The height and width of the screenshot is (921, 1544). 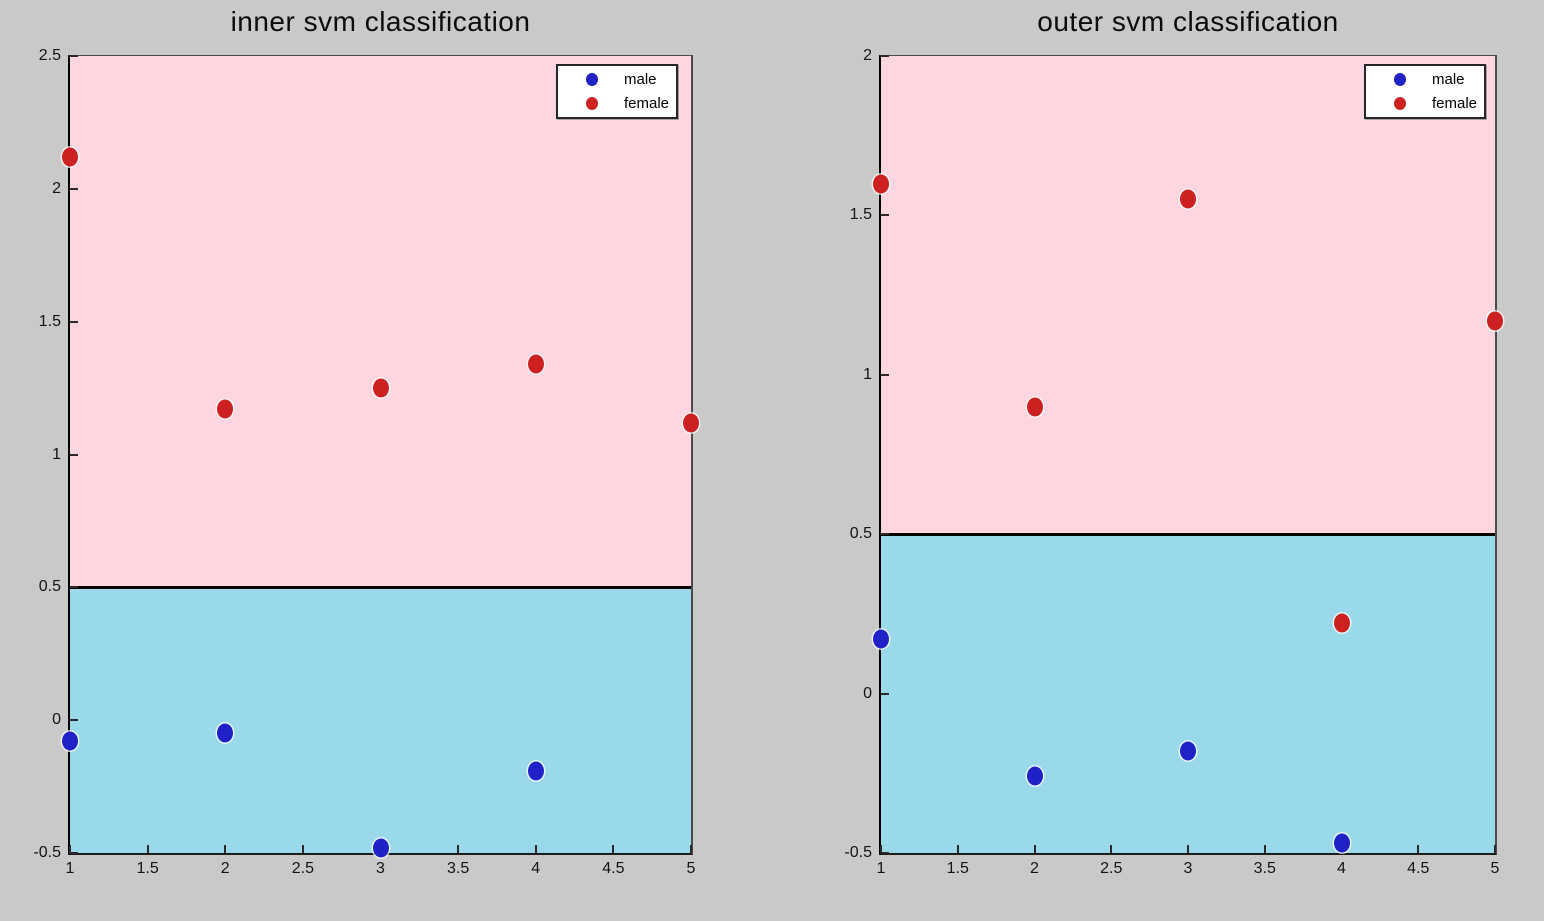 I want to click on y-tick-label: 2.5, so click(x=49, y=55).